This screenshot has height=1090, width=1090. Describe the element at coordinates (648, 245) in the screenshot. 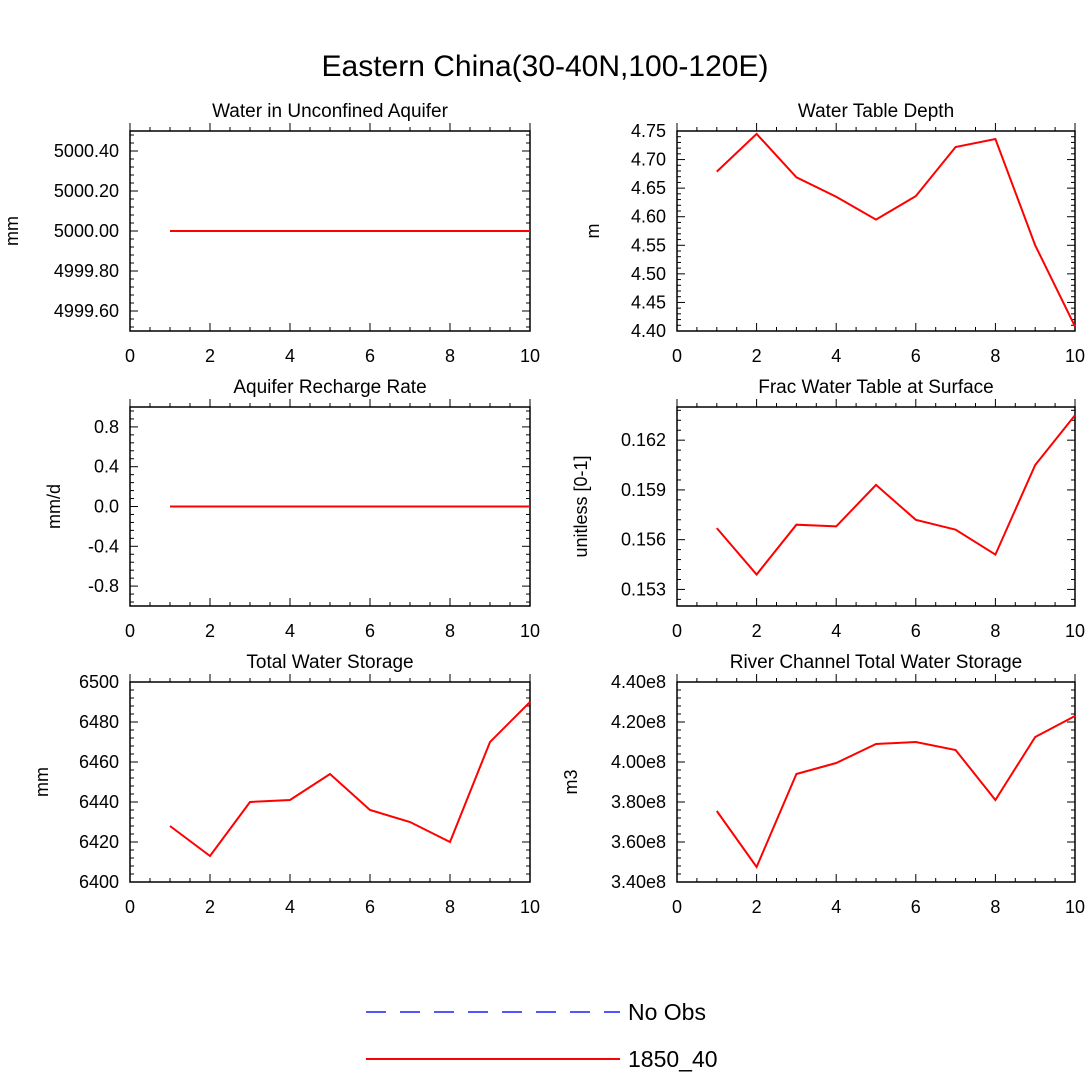

I see `y-tick-label: 4.55` at that location.